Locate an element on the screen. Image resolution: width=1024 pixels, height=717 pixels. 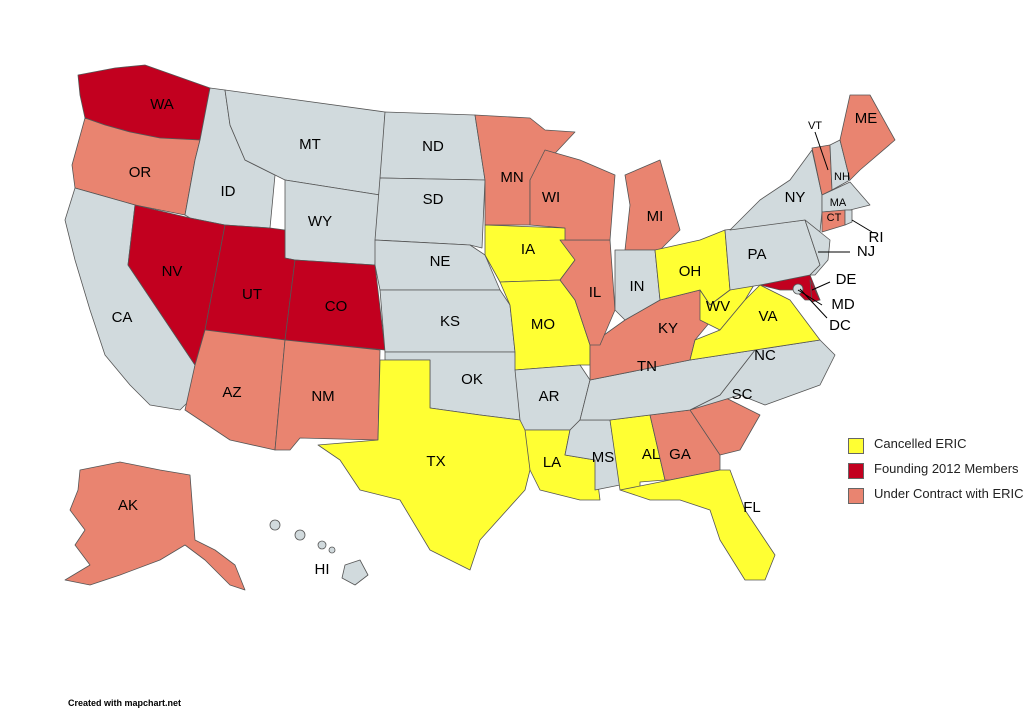
legend-label: Under Contract with ERIC is located at coordinates (949, 493).